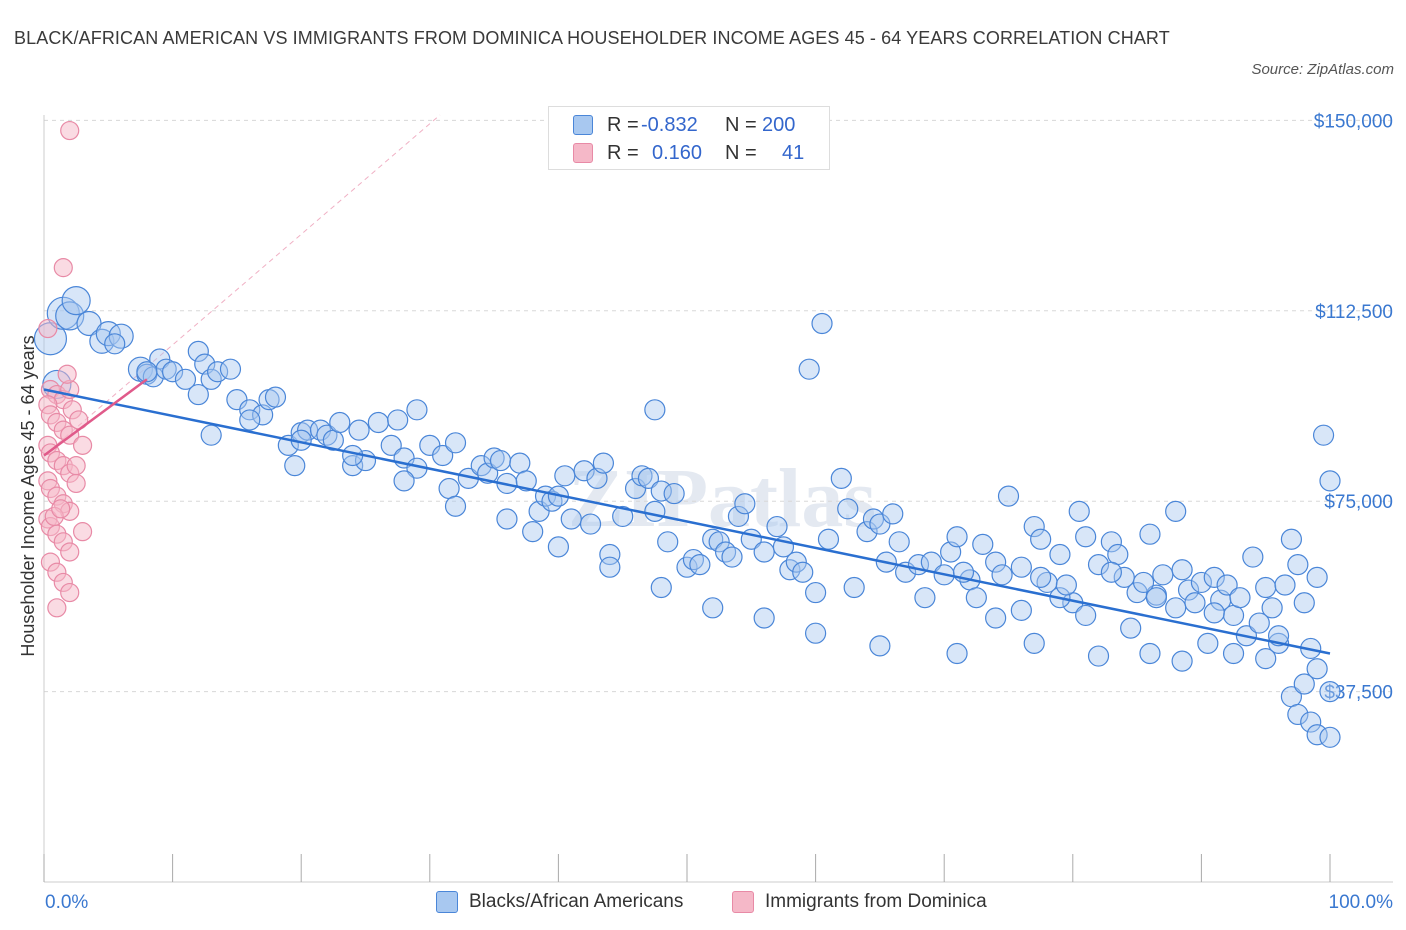 The image size is (1406, 930). What do you see at coordinates (583, 125) in the screenshot?
I see `legend-swatch-blue` at bounding box center [583, 125].